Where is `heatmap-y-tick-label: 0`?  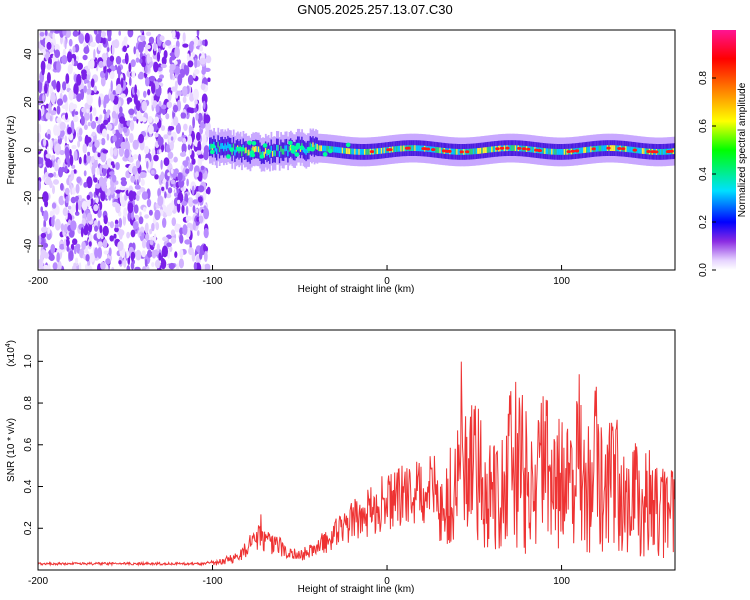 heatmap-y-tick-label: 0 is located at coordinates (28, 150).